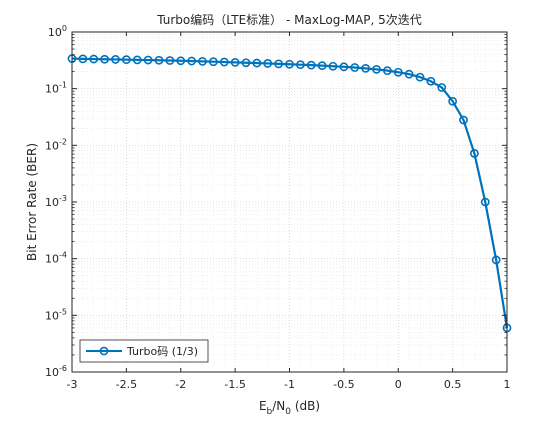  Describe the element at coordinates (398, 384) in the screenshot. I see `x-tick-label: 0` at that location.